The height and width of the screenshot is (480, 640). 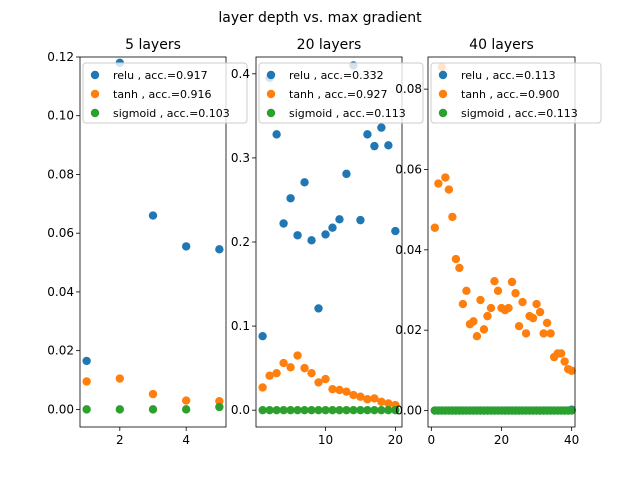 What do you see at coordinates (336, 75) in the screenshot?
I see `legend-label: relu , acc.=0.332` at bounding box center [336, 75].